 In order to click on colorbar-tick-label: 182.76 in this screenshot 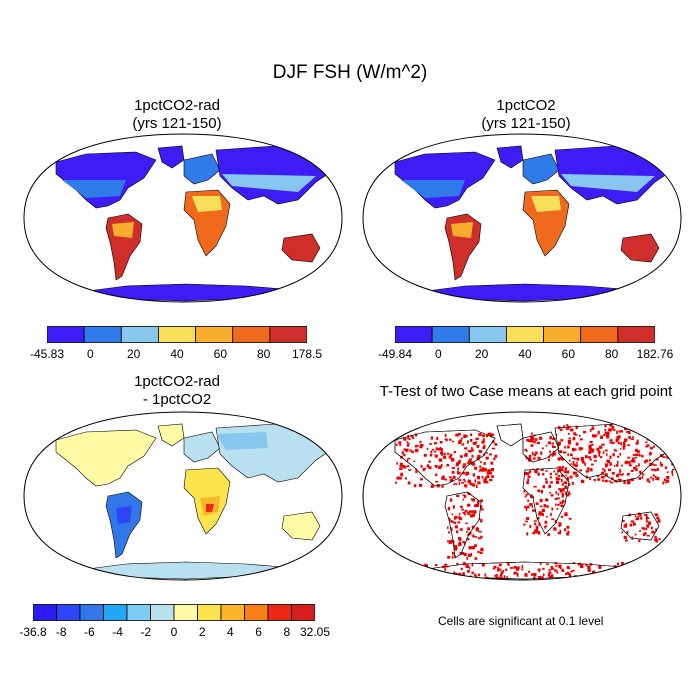, I will do `click(655, 354)`.